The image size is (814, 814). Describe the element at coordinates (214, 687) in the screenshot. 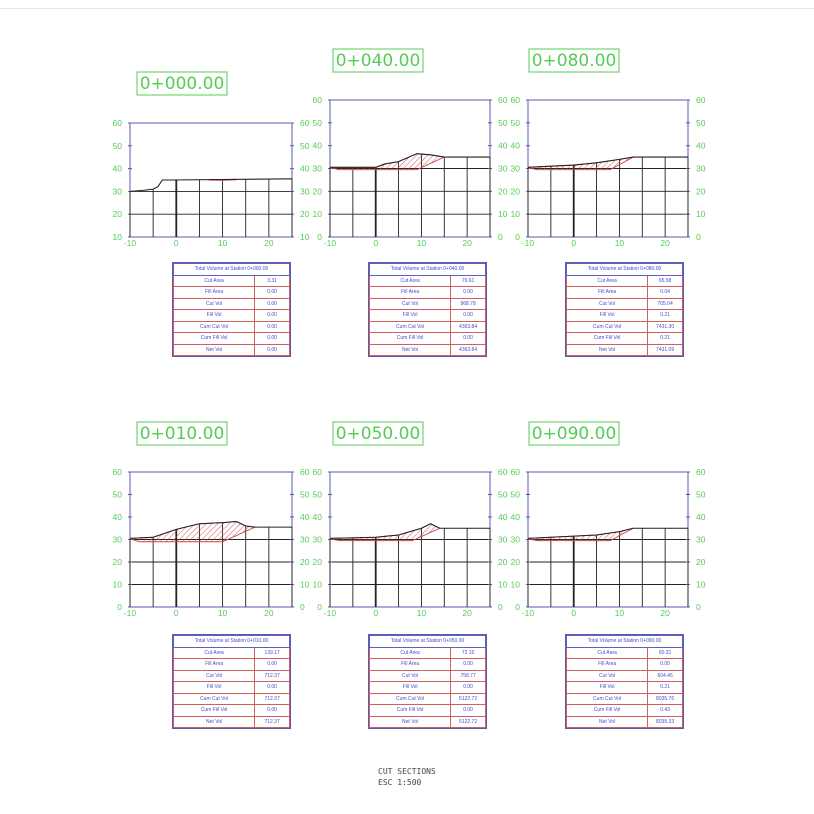

I see `row-label: Fill Vol` at that location.